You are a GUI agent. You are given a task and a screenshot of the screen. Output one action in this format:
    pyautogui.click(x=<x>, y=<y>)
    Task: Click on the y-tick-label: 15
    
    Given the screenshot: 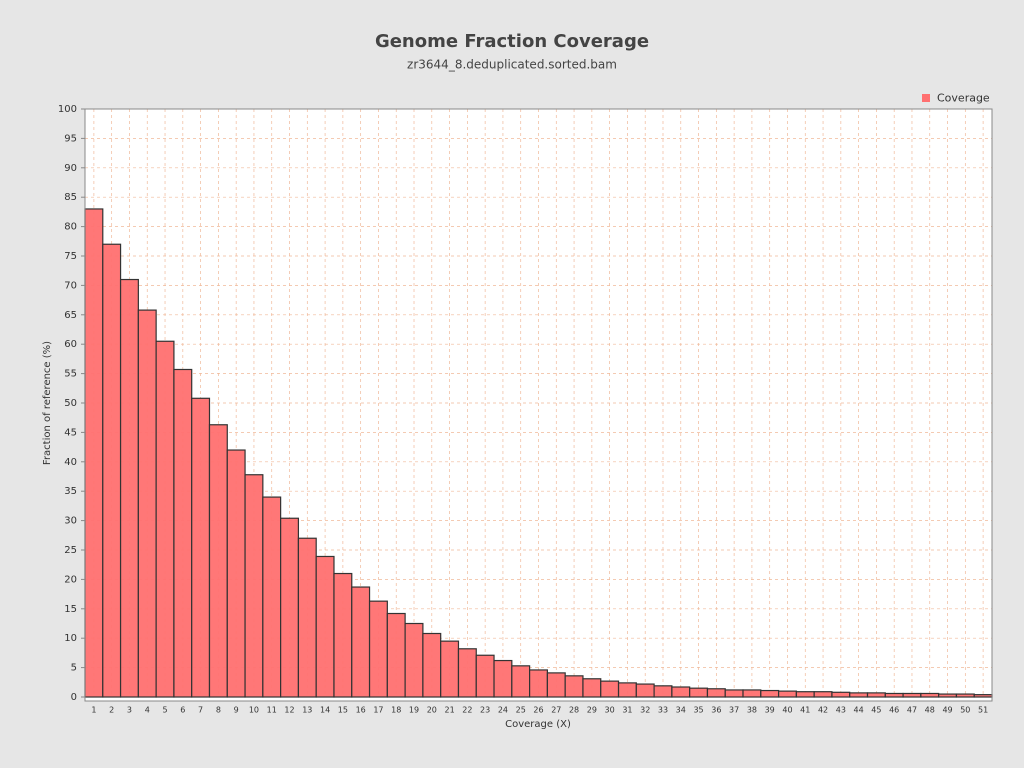 What is the action you would take?
    pyautogui.click(x=70, y=609)
    